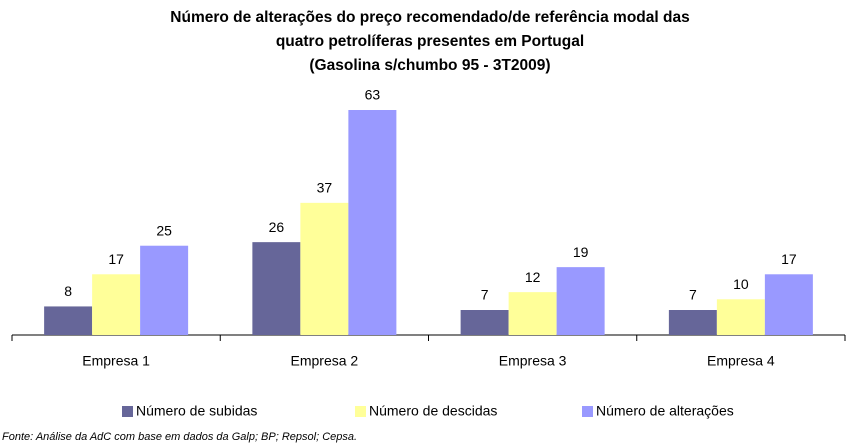 This screenshot has height=445, width=856. I want to click on value-label: 37, so click(325, 188).